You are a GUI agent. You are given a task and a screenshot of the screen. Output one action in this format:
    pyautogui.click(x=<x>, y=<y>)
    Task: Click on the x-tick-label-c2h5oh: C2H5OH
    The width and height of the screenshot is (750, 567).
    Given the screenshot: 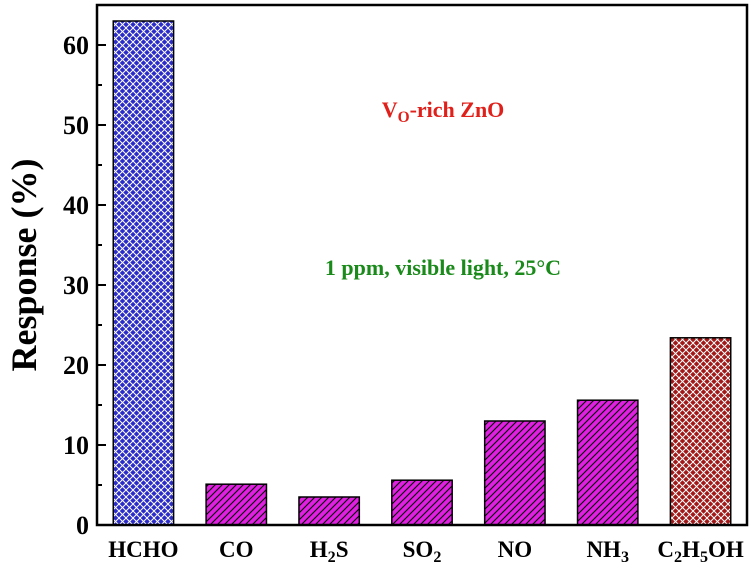 What is the action you would take?
    pyautogui.click(x=700, y=551)
    